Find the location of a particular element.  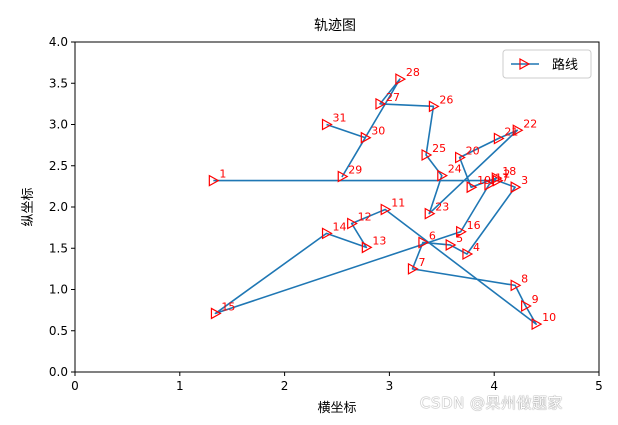

route-point-label: 29 is located at coordinates (355, 169).